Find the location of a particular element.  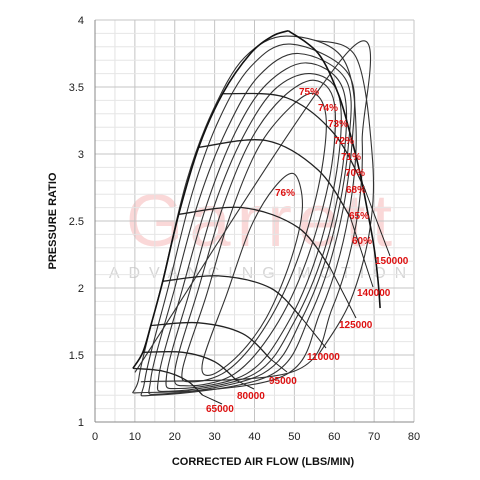

efficiency-label: 73% is located at coordinates (338, 124).